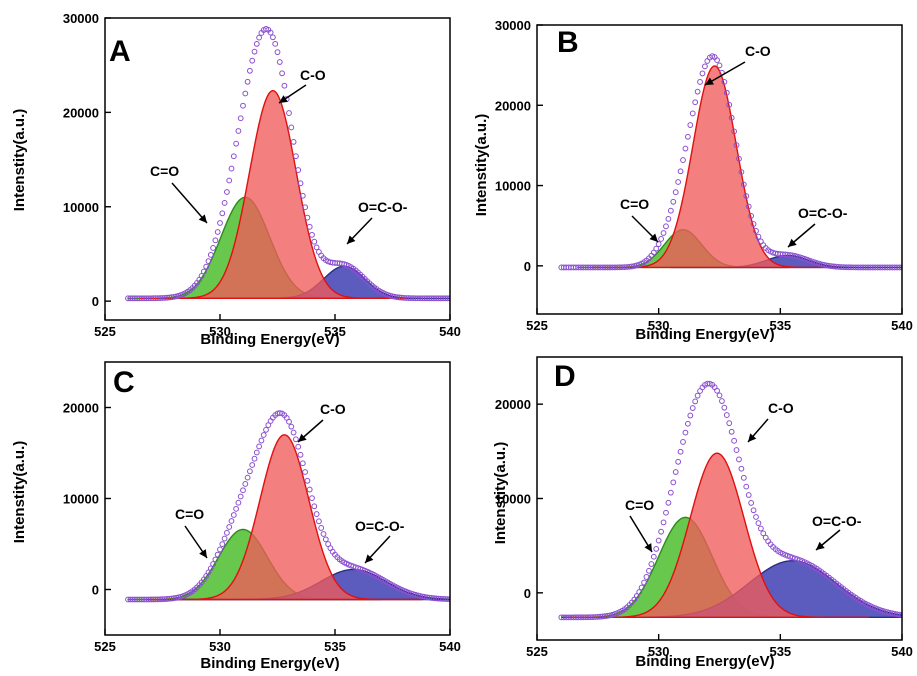 The width and height of the screenshot is (917, 676). Describe the element at coordinates (189, 203) in the screenshot. I see `annotation-arrow` at that location.